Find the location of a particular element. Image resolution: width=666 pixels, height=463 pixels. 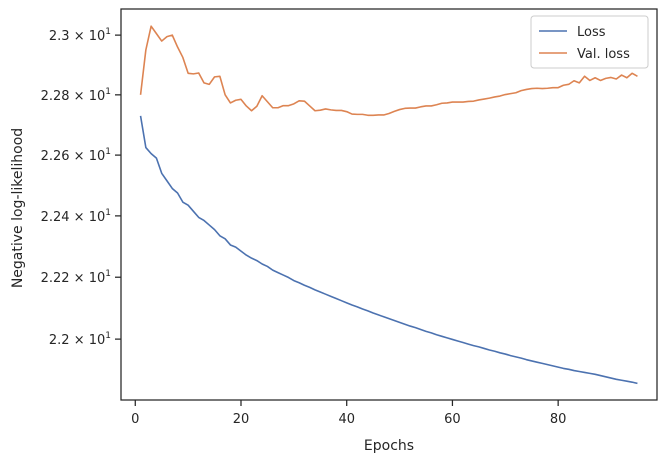

y-tick-label: 2.2 × 10¹ is located at coordinates (80, 339).